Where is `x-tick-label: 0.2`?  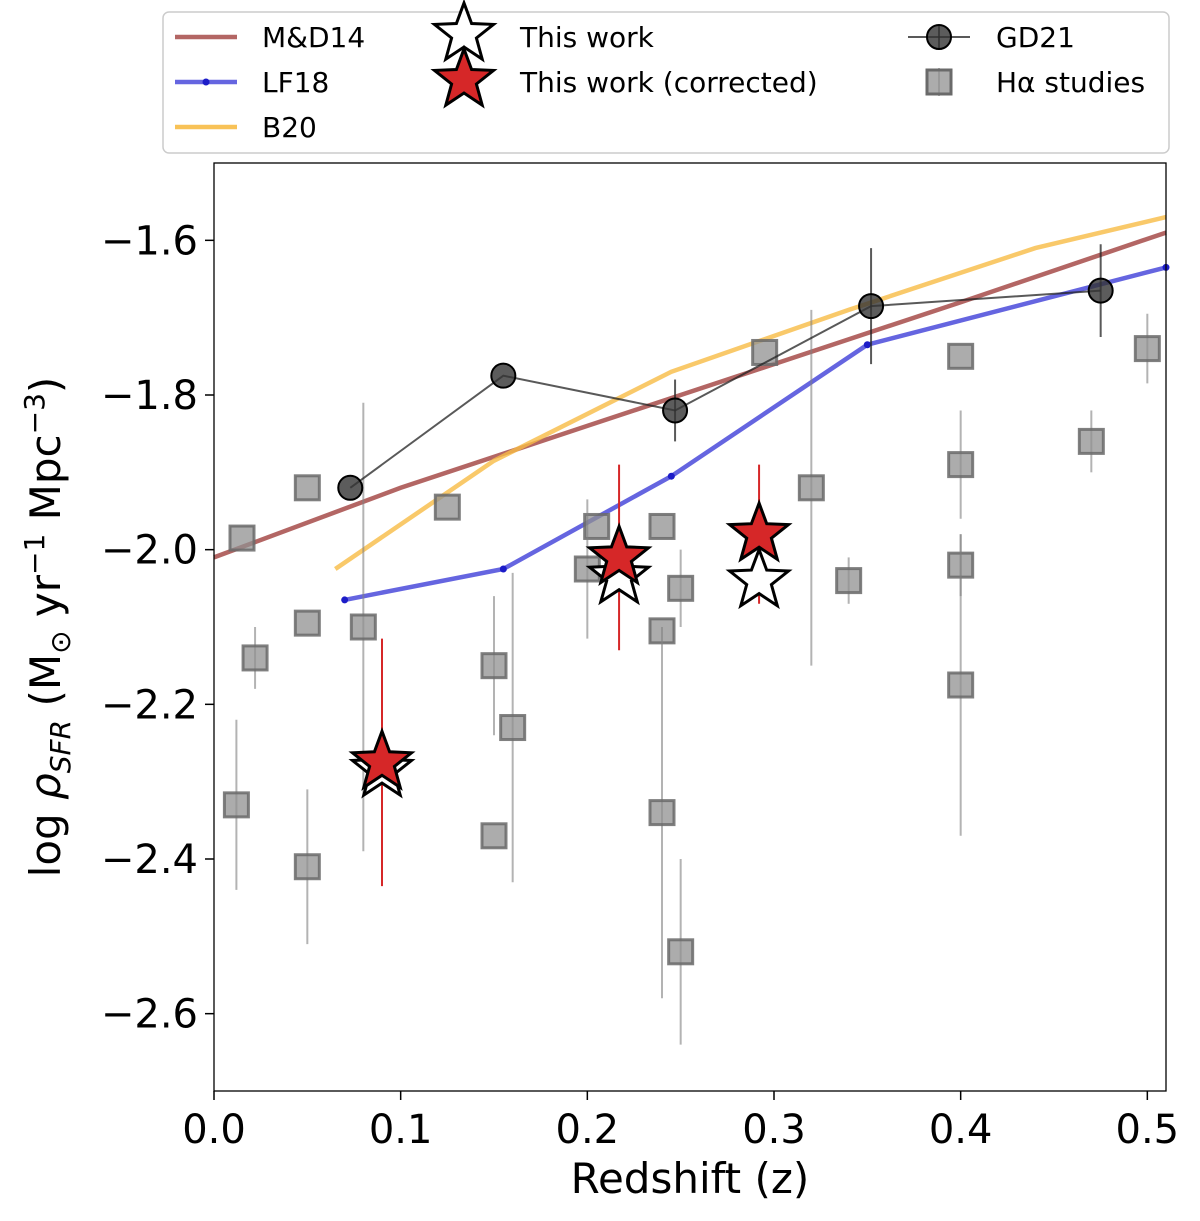
x-tick-label: 0.2 is located at coordinates (588, 1130).